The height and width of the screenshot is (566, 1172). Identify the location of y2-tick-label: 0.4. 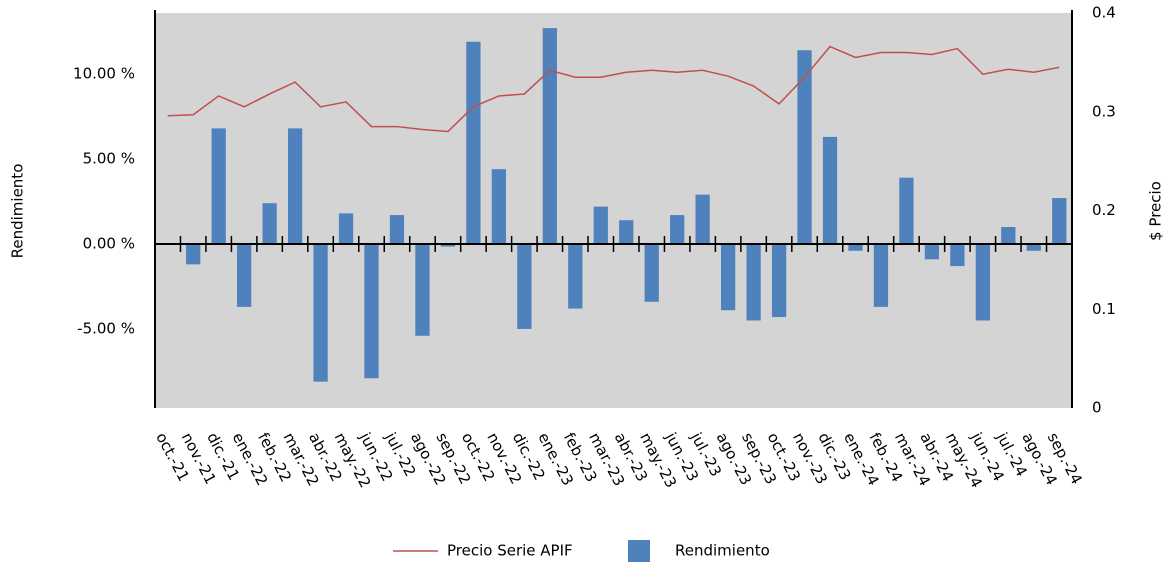
(1104, 13).